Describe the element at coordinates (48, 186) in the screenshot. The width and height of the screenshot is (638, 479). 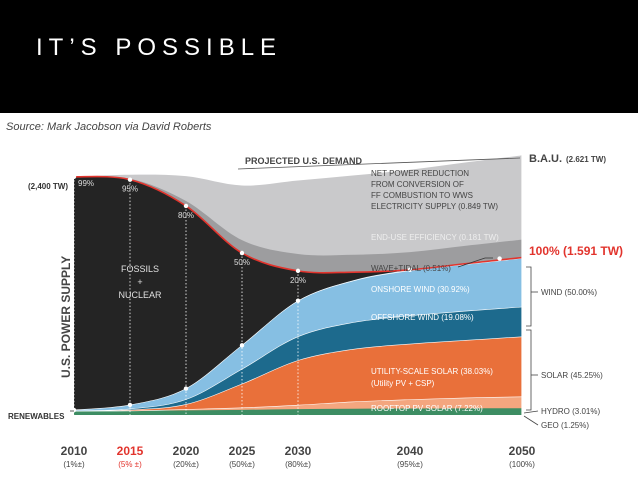
I see `start-supply-label: (2,400 TW)` at that location.